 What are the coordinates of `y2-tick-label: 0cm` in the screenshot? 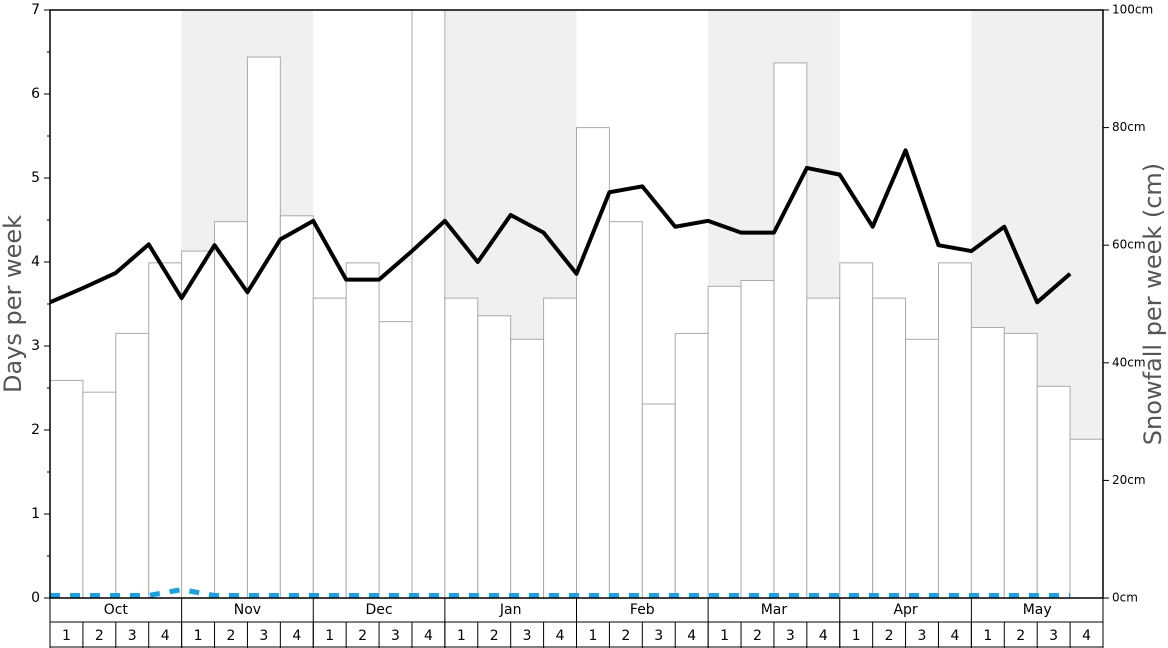 It's located at (1125, 598).